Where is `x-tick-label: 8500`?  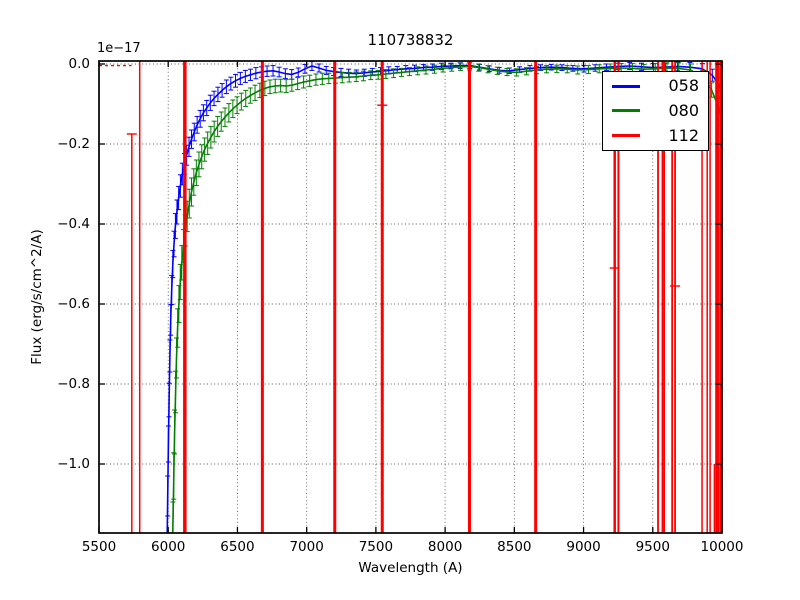 x-tick-label: 8500 is located at coordinates (514, 547).